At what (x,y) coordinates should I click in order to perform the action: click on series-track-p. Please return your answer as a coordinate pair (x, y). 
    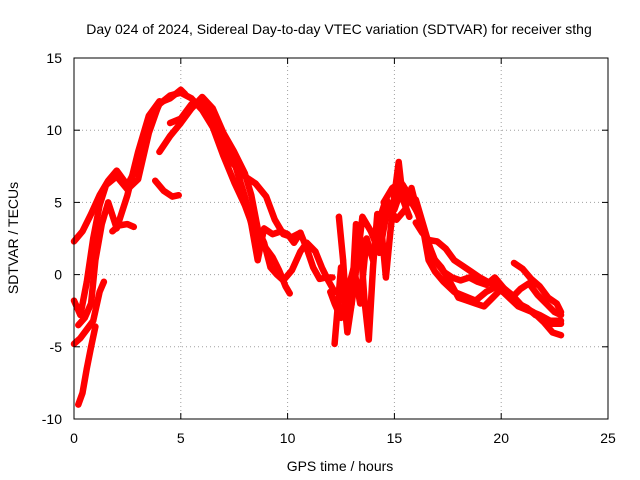
    Looking at the image, I should click on (472, 248).